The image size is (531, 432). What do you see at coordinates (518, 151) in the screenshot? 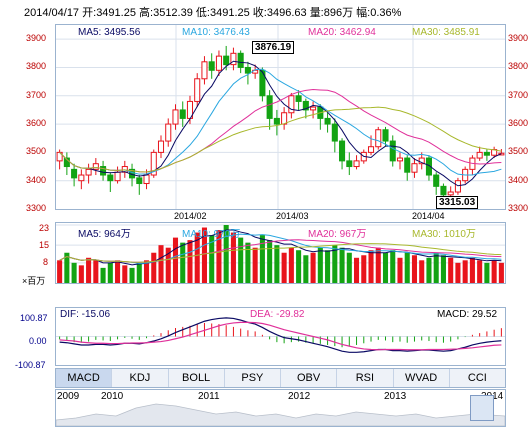
I see `price-tick-right: 3500` at bounding box center [518, 151].